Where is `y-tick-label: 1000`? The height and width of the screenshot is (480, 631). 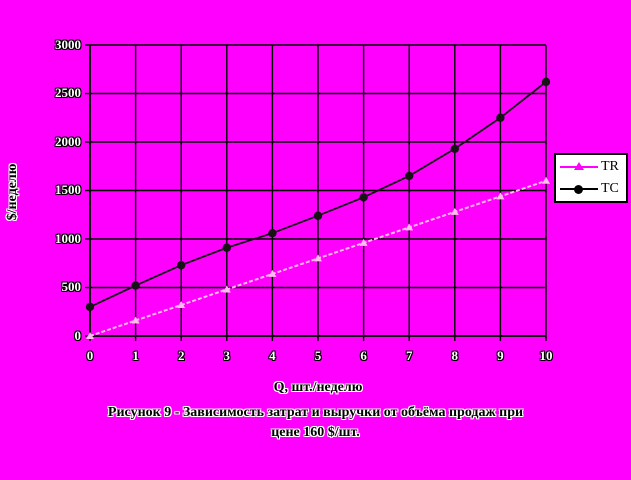 y-tick-label: 1000 is located at coordinates (68, 238).